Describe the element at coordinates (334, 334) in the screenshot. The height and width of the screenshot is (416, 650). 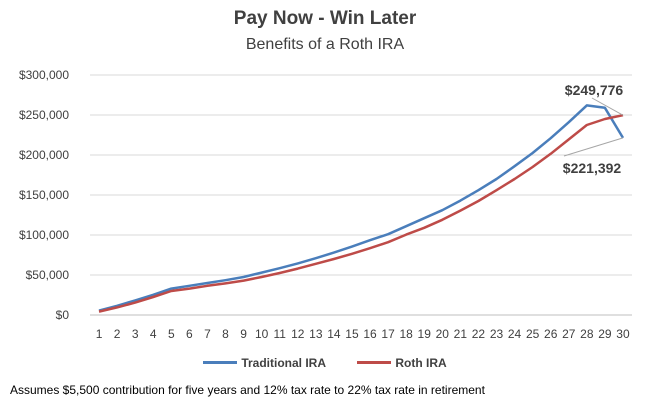
I see `x-tick-label: 14` at that location.